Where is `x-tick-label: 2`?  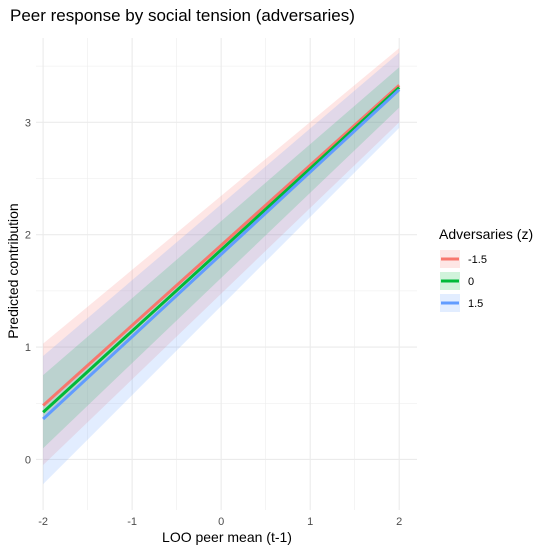
x-tick-label: 2 is located at coordinates (399, 522).